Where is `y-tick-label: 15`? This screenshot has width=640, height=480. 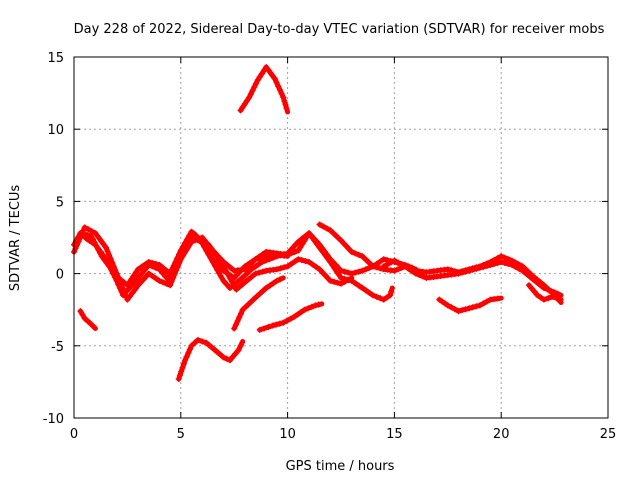 y-tick-label: 15 is located at coordinates (55, 58).